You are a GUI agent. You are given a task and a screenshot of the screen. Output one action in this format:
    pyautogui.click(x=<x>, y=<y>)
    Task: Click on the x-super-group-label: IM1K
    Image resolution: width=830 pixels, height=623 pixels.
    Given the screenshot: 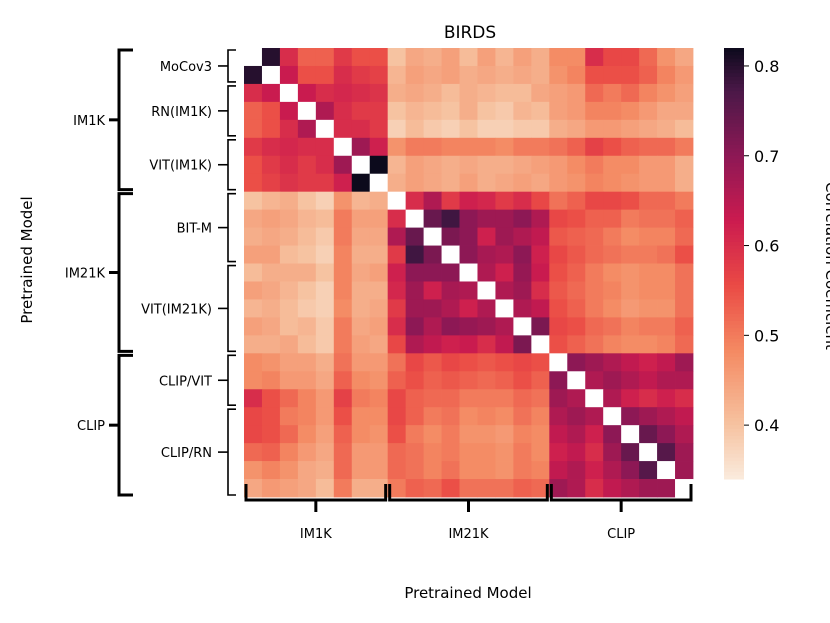 What is the action you would take?
    pyautogui.click(x=316, y=534)
    